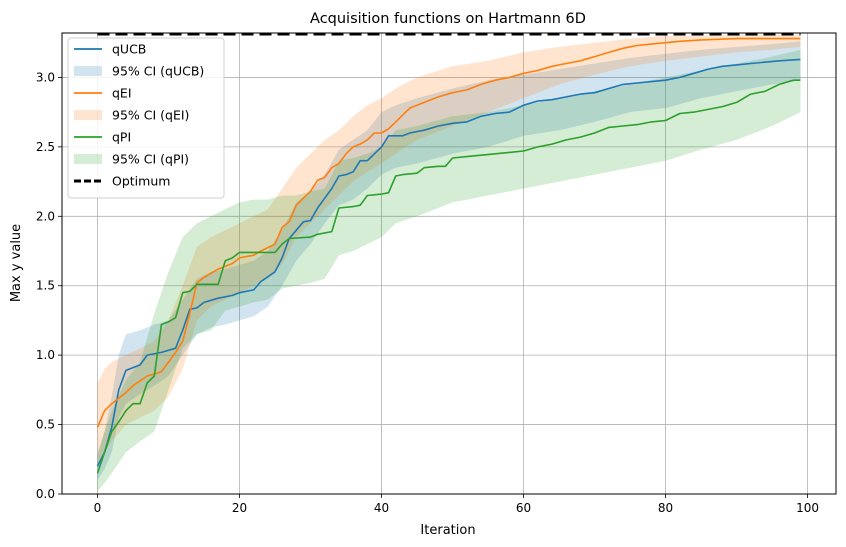 This screenshot has width=846, height=547. I want to click on y-tick-label: 2.0, so click(45, 216).